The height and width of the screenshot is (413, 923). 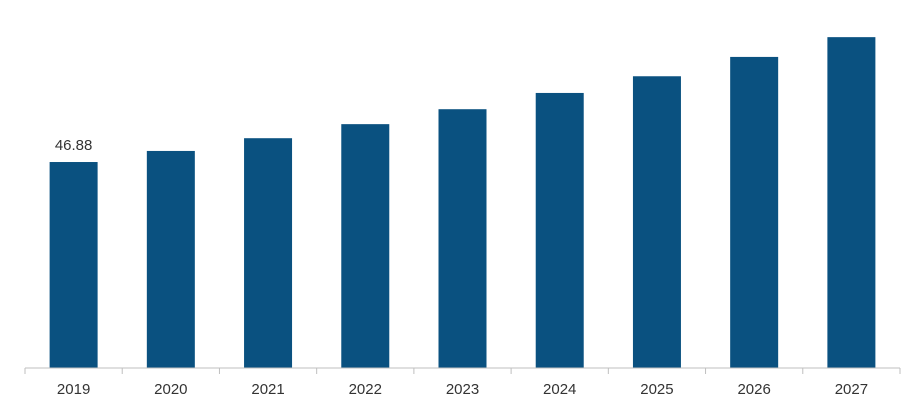 What do you see at coordinates (74, 145) in the screenshot?
I see `value-label: 46.88` at bounding box center [74, 145].